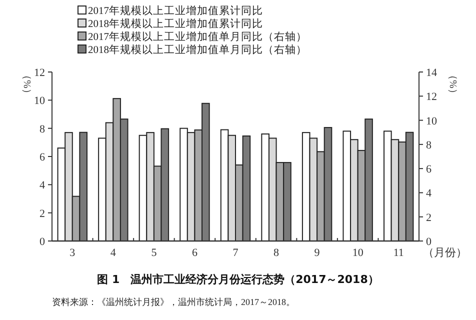 Image resolution: width=476 pixels, height=320 pixels. What do you see at coordinates (317, 253) in the screenshot?
I see `x-tick-label: 9` at bounding box center [317, 253].